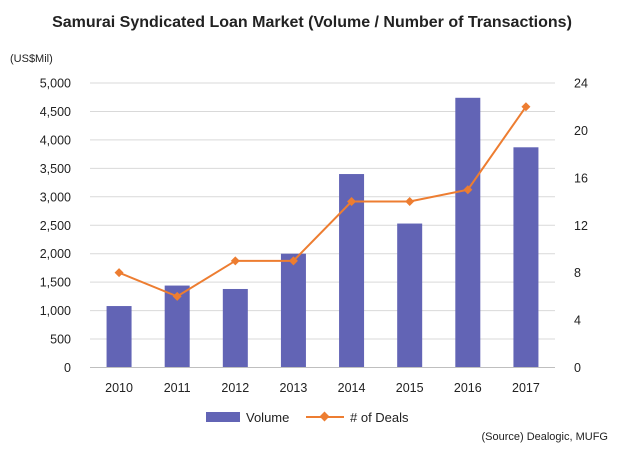  Describe the element at coordinates (410, 202) in the screenshot. I see `deals-marker-2015` at that location.